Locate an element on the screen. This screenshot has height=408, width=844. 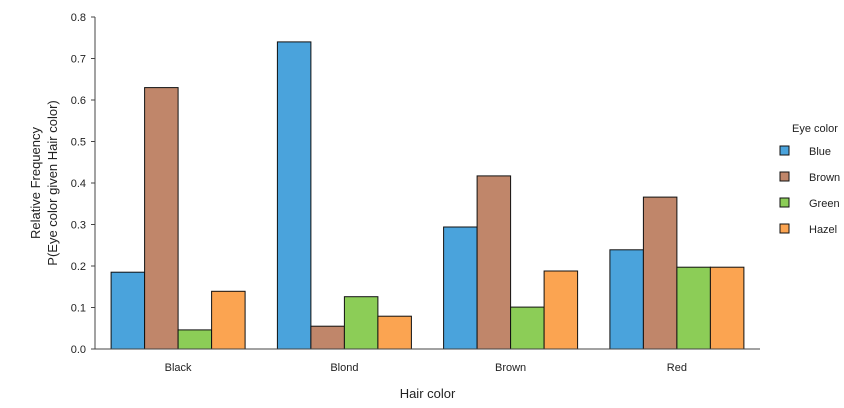
legend-label-blue: Blue is located at coordinates (820, 152).